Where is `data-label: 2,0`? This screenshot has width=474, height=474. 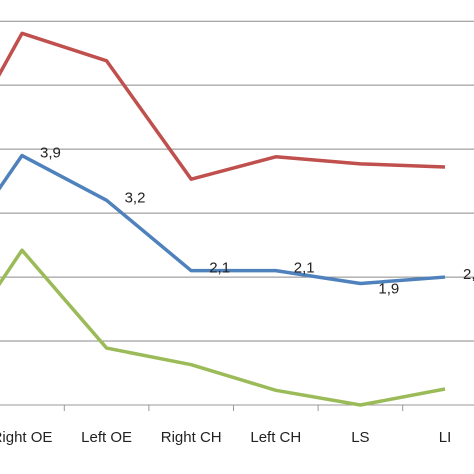 data-label: 2,0 is located at coordinates (468, 274).